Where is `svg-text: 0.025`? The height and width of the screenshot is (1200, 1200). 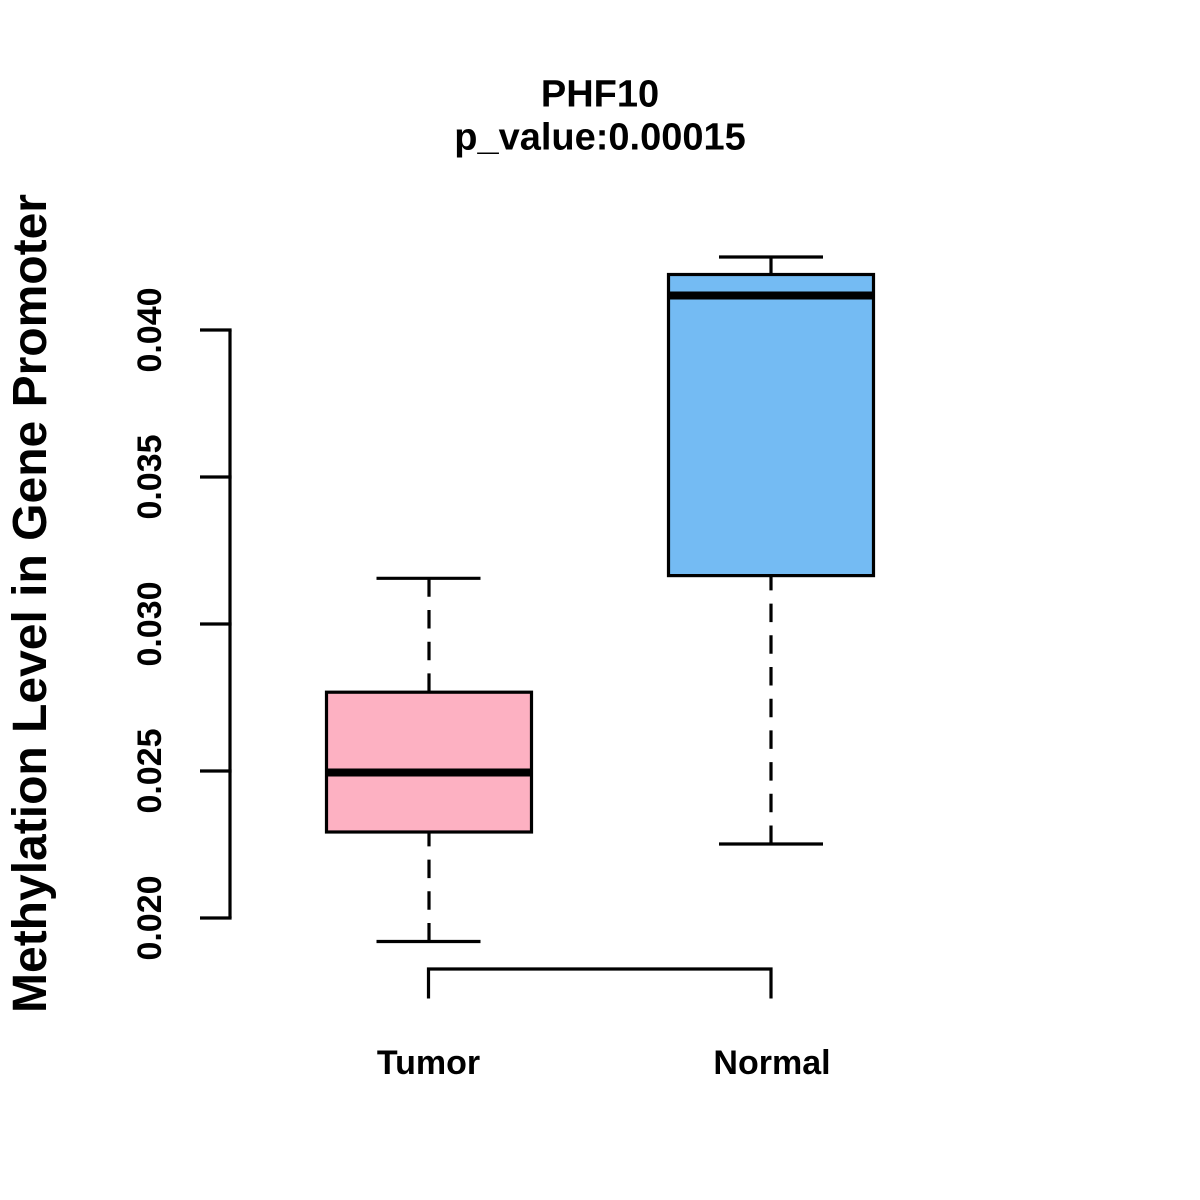
svg-text: 0.025 is located at coordinates (150, 770).